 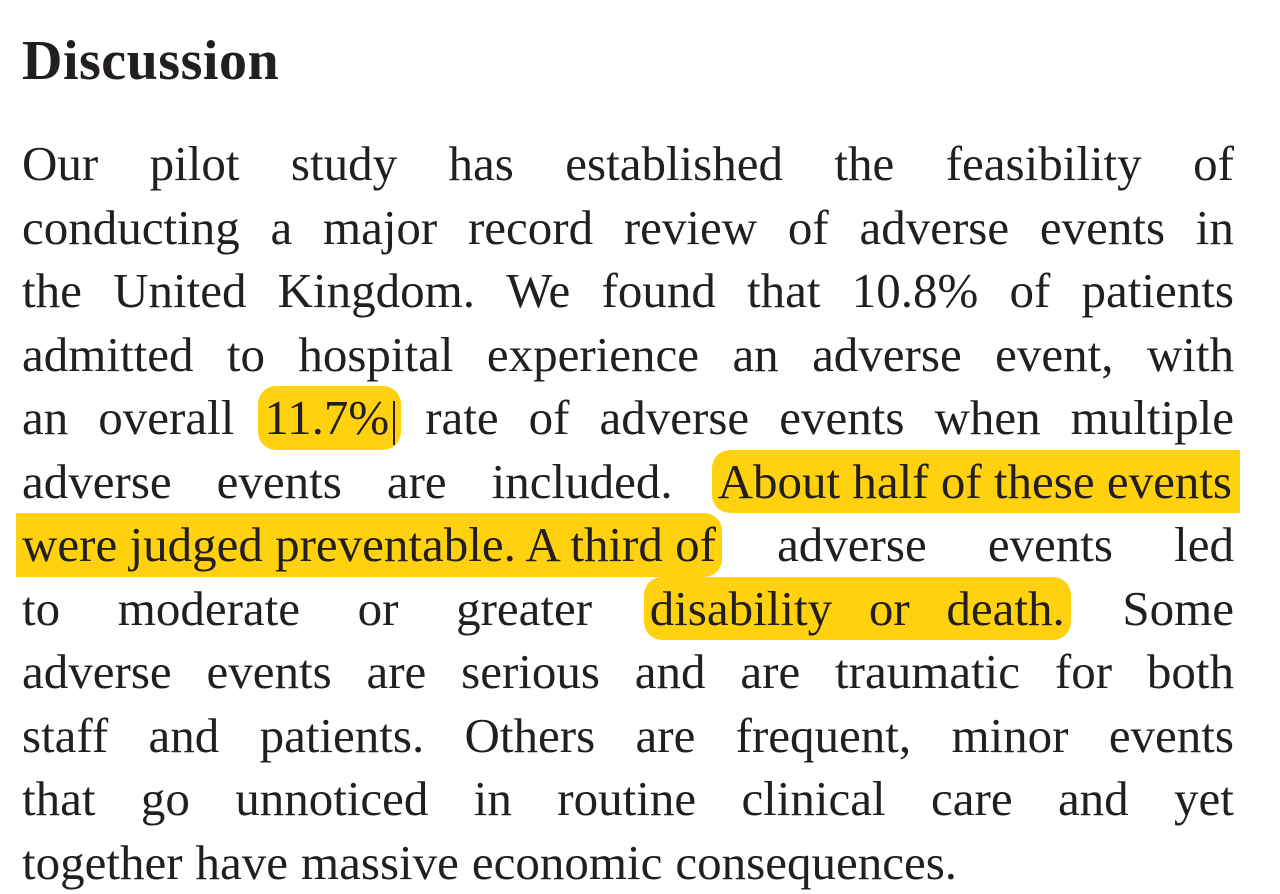 I want to click on word: experience, so click(x=593, y=355).